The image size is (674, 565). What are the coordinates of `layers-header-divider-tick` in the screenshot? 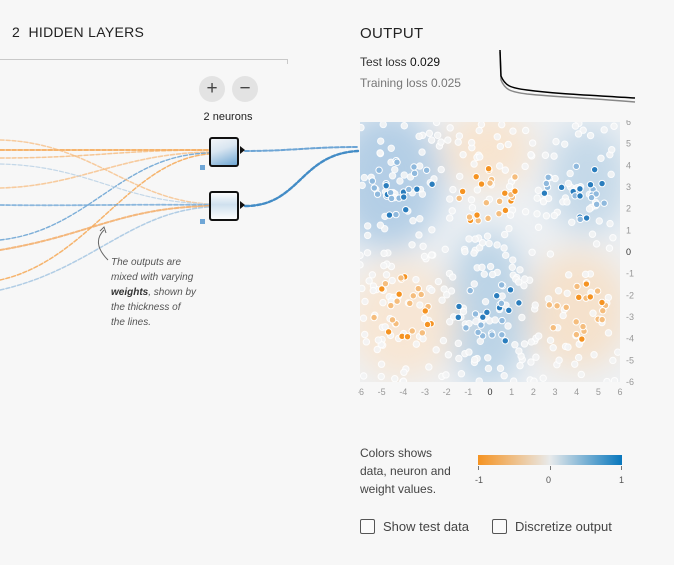 It's located at (287, 61).